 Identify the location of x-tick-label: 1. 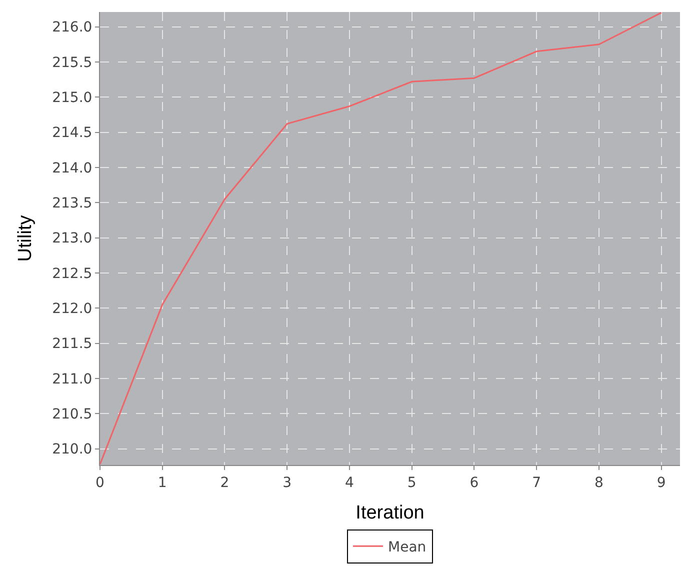
(162, 482).